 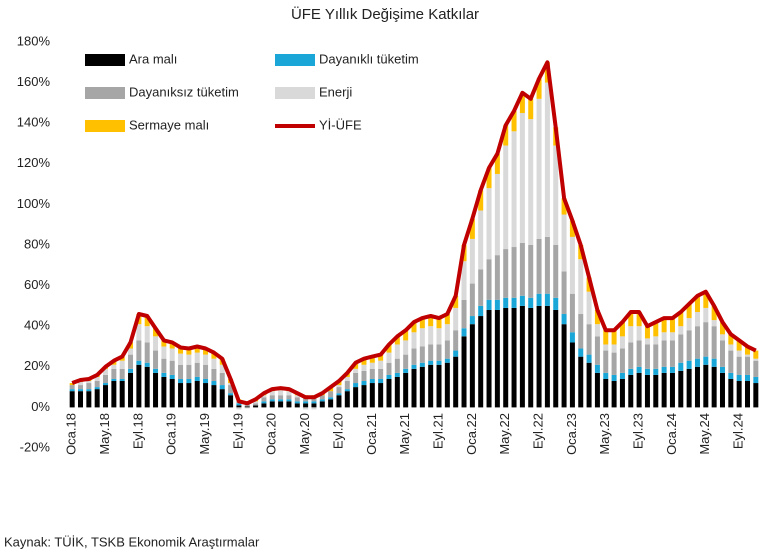 What do you see at coordinates (169, 124) in the screenshot?
I see `legend-label: Sermaye malı` at bounding box center [169, 124].